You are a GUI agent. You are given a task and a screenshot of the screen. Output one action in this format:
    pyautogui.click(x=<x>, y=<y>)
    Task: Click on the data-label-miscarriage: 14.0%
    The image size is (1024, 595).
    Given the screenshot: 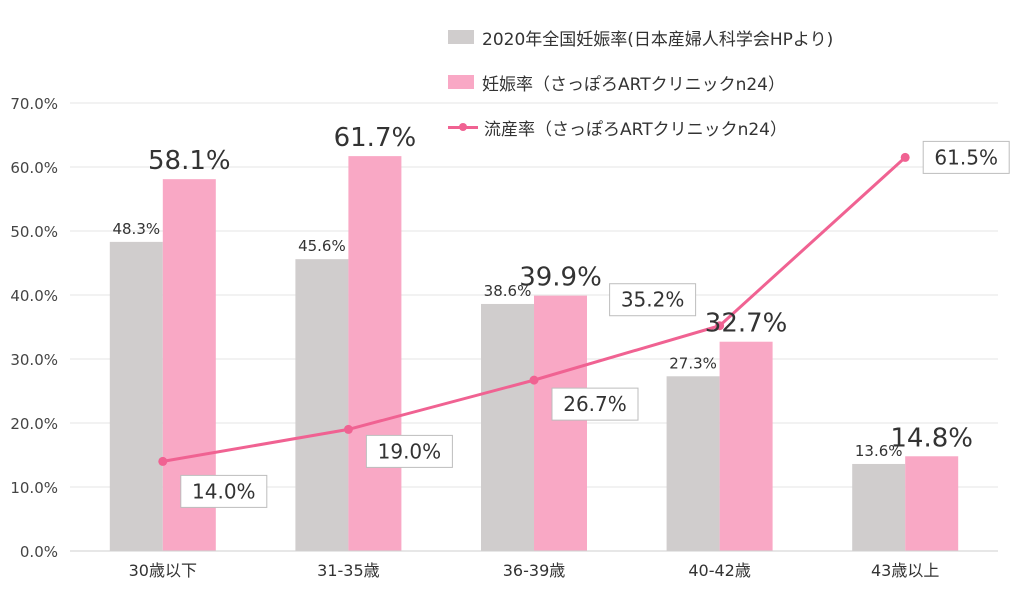 What is the action you would take?
    pyautogui.click(x=224, y=491)
    